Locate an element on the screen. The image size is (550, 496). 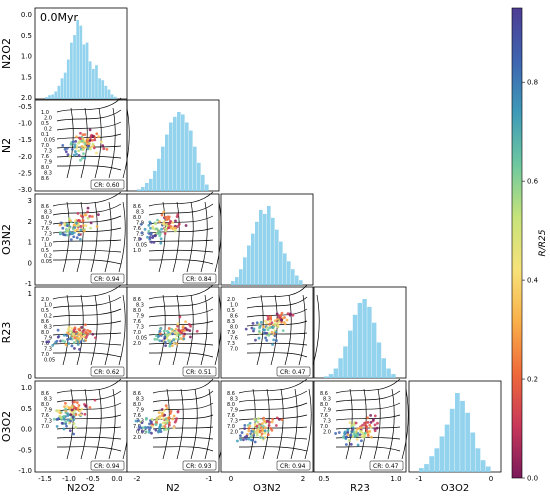
y-tick-label: -1 is located at coordinates (28, 284).